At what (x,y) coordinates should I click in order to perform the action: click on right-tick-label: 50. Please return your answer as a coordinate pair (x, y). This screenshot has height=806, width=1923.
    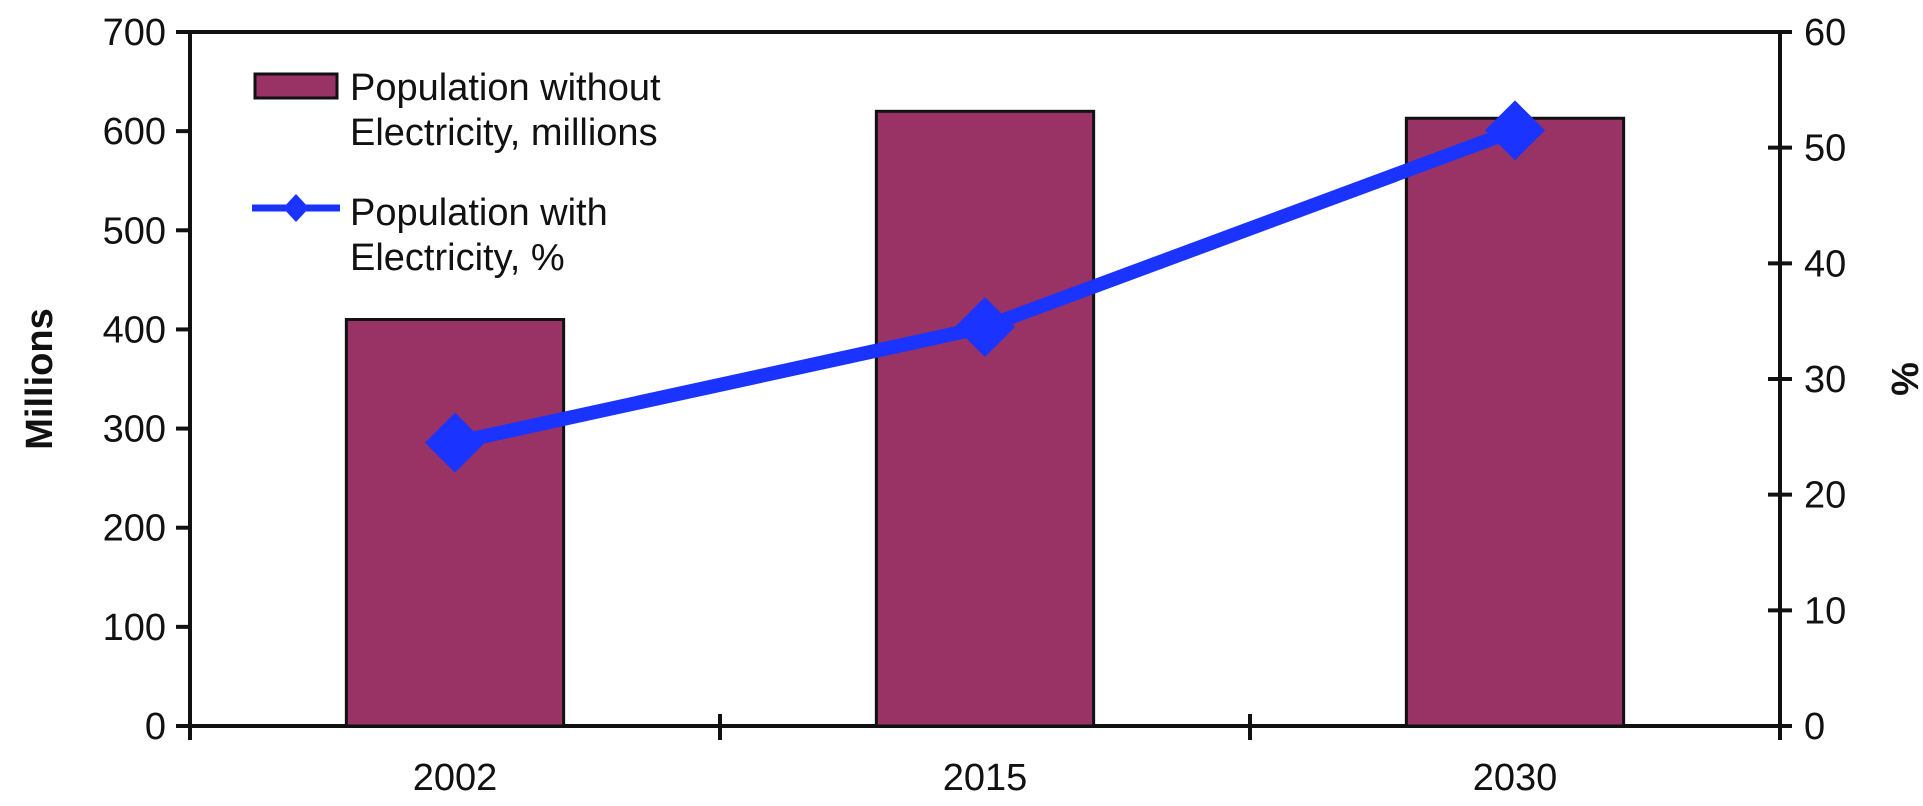
    Looking at the image, I should click on (1825, 149).